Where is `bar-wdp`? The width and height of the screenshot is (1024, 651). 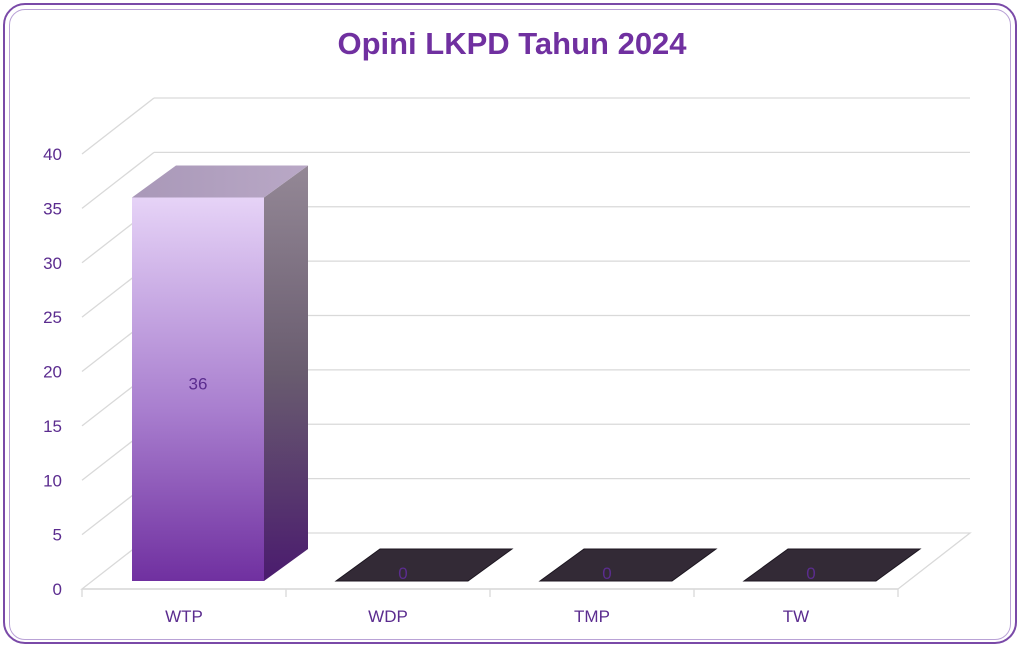 bar-wdp is located at coordinates (424, 565).